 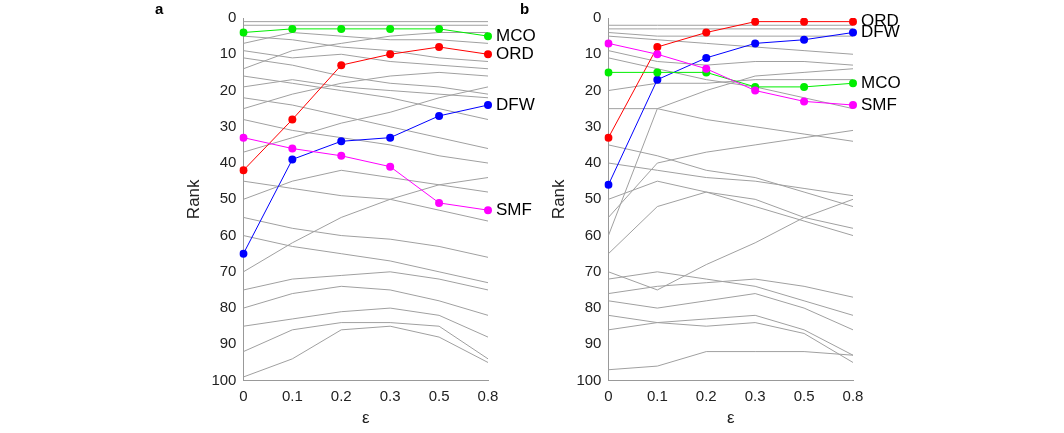 I want to click on series-label: ORD, so click(x=515, y=53).